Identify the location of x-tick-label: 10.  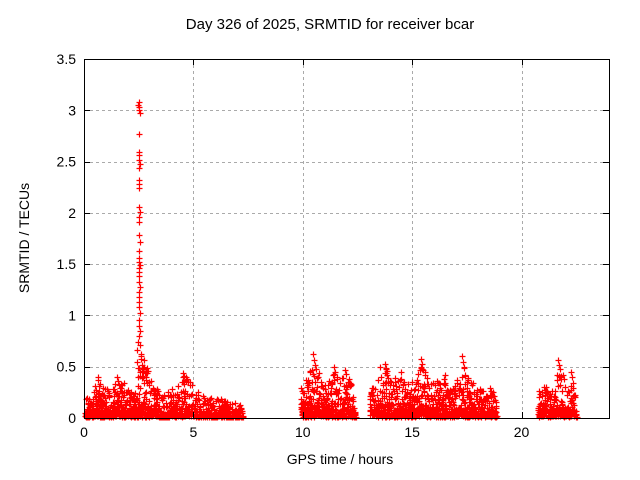
(303, 432).